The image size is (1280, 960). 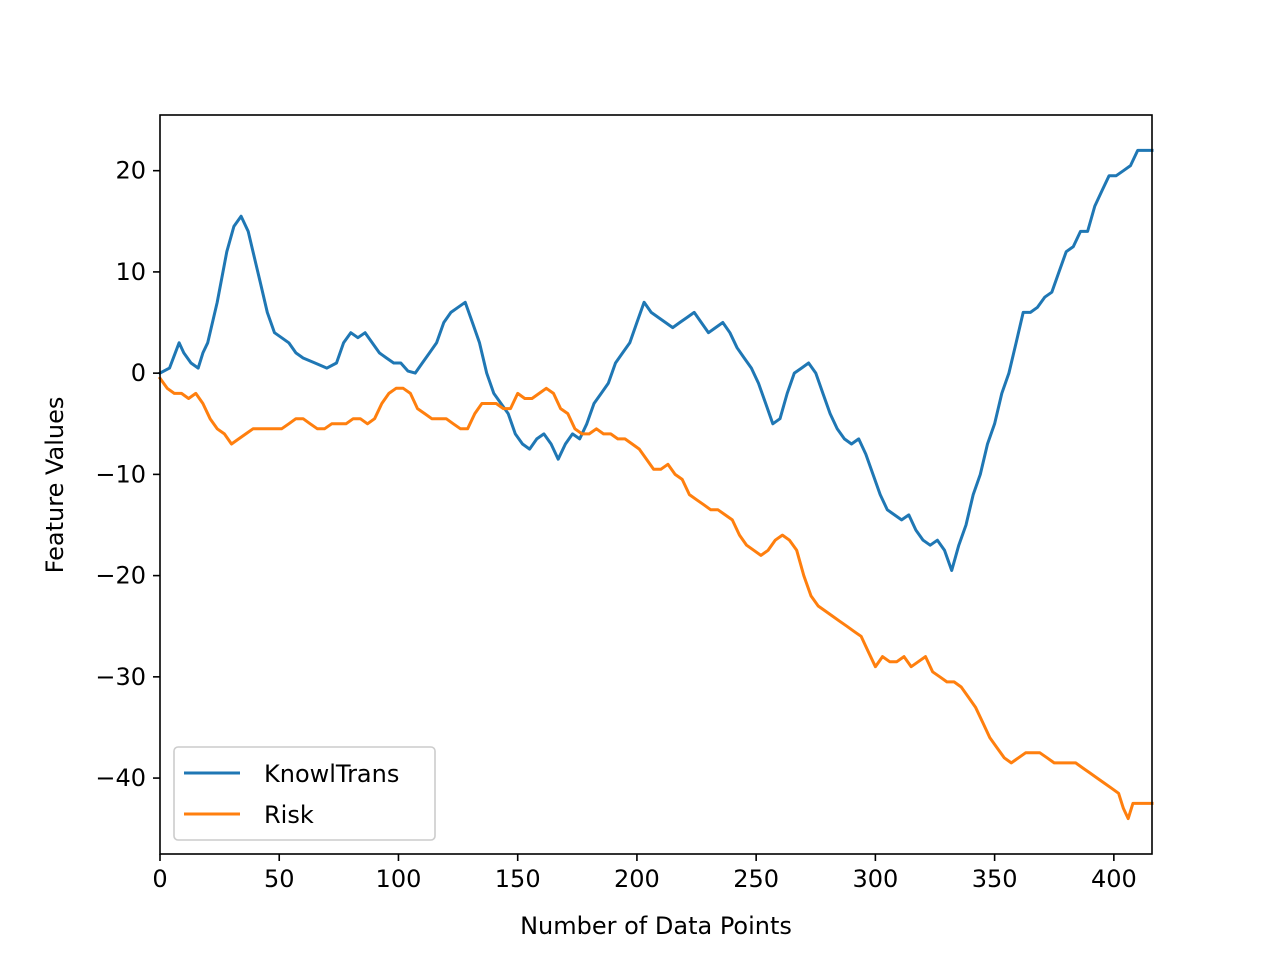 I want to click on x-tick-label: 100, so click(x=399, y=879).